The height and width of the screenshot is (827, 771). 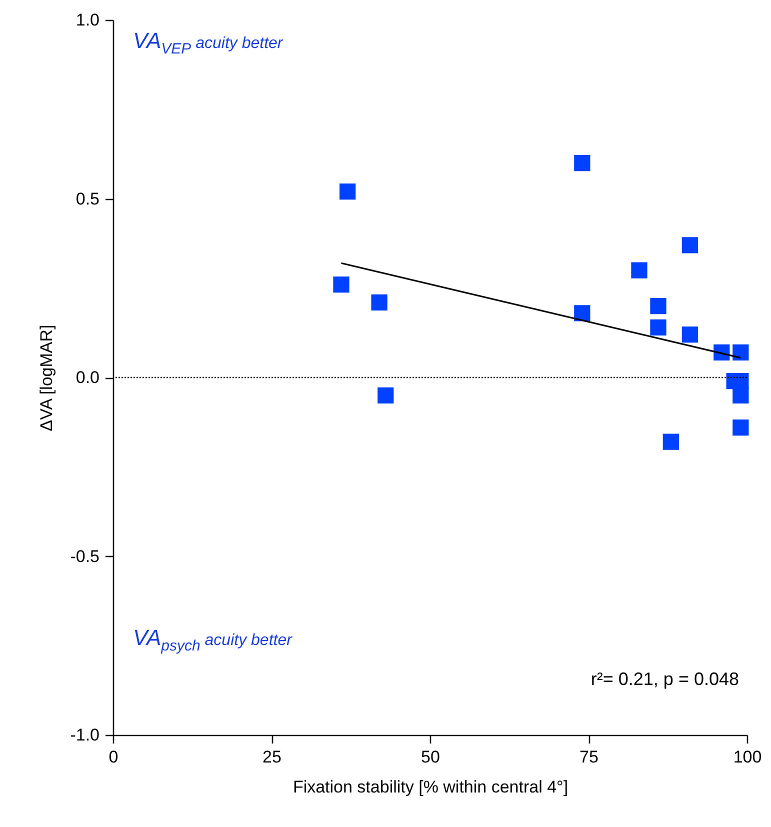 What do you see at coordinates (272, 757) in the screenshot?
I see `x-tick-label: 25` at bounding box center [272, 757].